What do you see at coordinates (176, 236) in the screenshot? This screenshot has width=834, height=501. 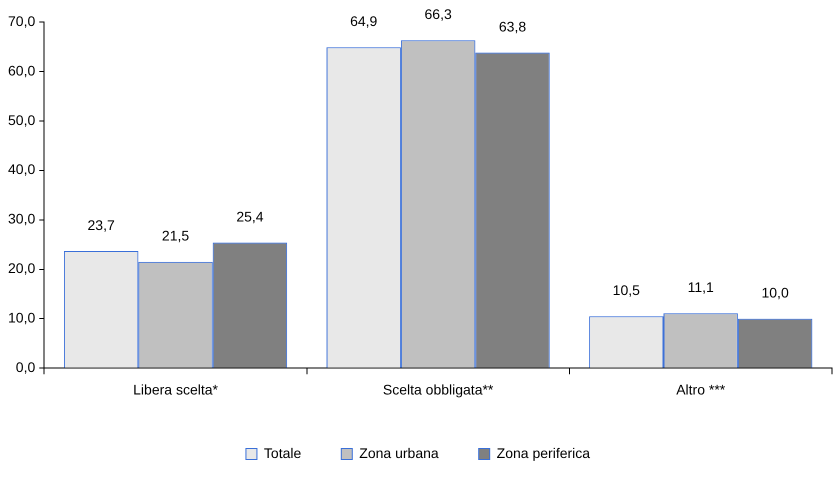 I see `data-label: 21,5` at bounding box center [176, 236].